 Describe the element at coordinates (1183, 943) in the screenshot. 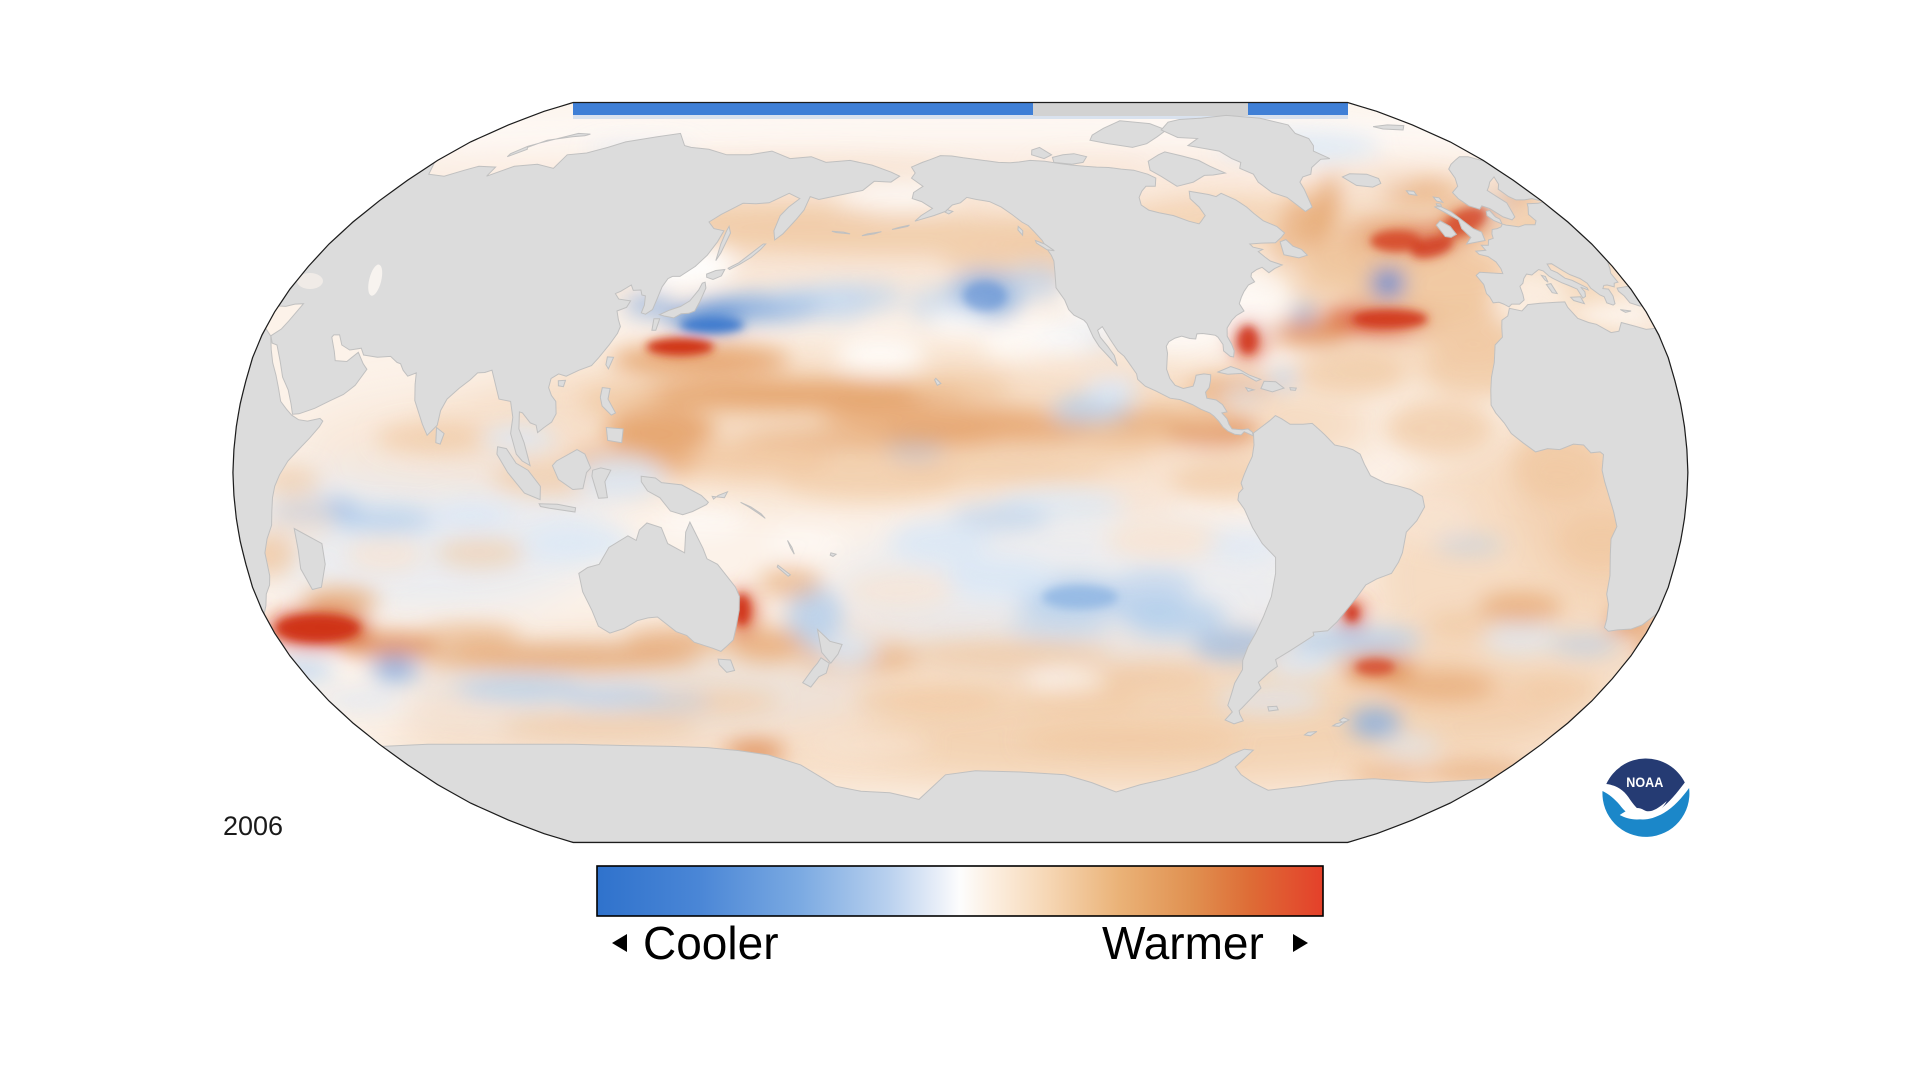

I see `svg-text: Warmer` at that location.